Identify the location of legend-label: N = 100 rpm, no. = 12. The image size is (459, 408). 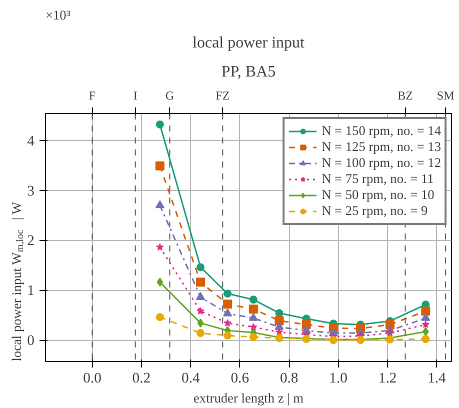
(381, 163).